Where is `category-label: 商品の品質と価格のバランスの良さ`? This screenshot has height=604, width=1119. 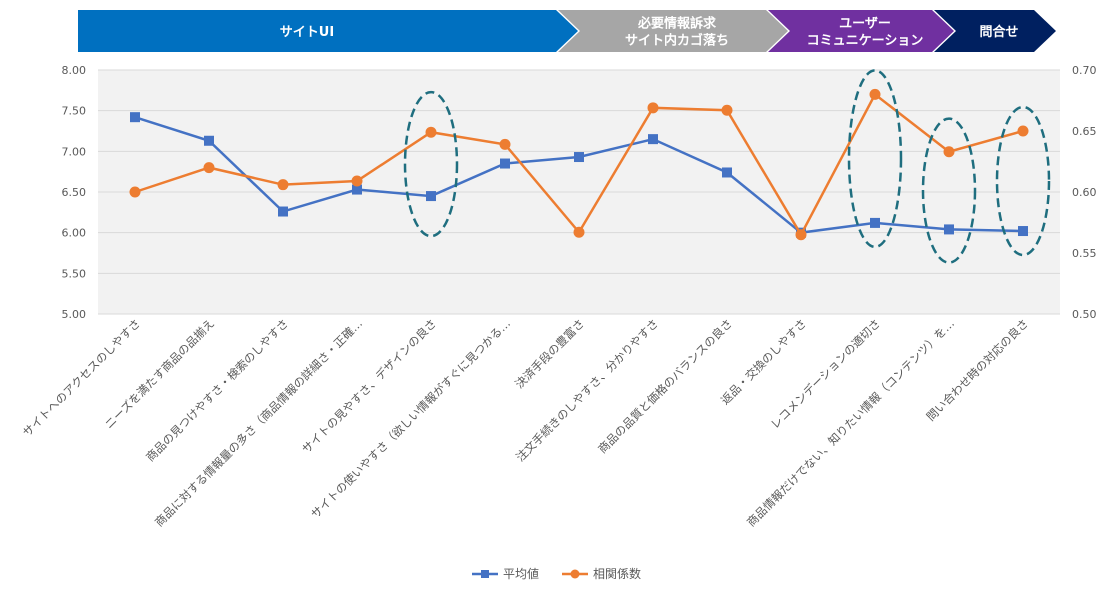 category-label: 商品の品質と価格のバランスの良さ is located at coordinates (665, 386).